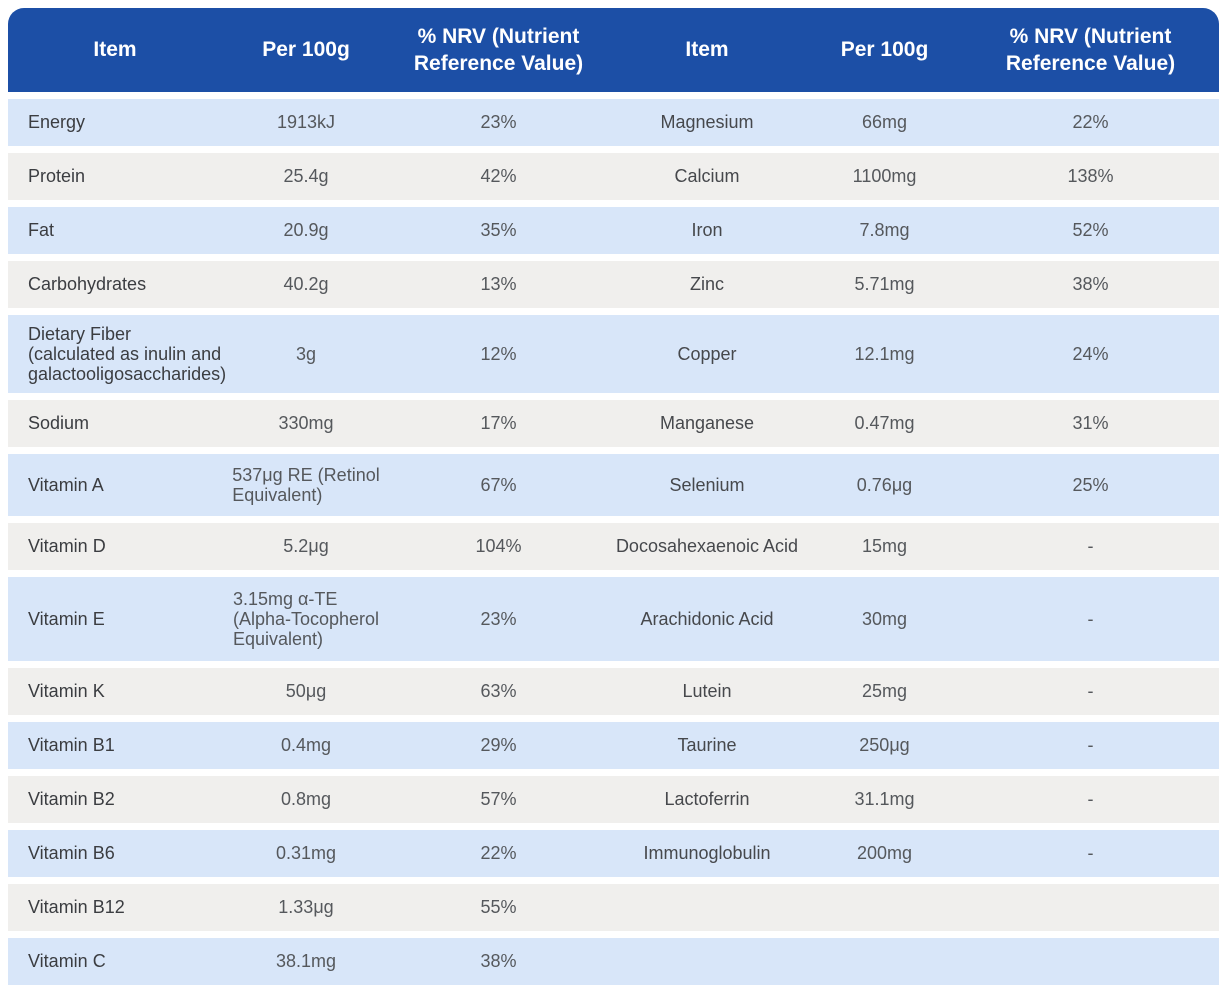  I want to click on cell-item: Sodium, so click(59, 423).